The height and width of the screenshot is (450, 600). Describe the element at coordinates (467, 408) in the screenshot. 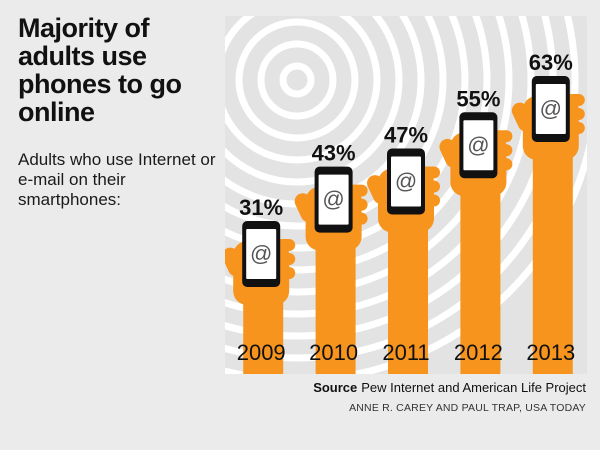

I see `credit-line: ANNE R. CAREY AND PAUL TRAP, USA TODAY` at that location.